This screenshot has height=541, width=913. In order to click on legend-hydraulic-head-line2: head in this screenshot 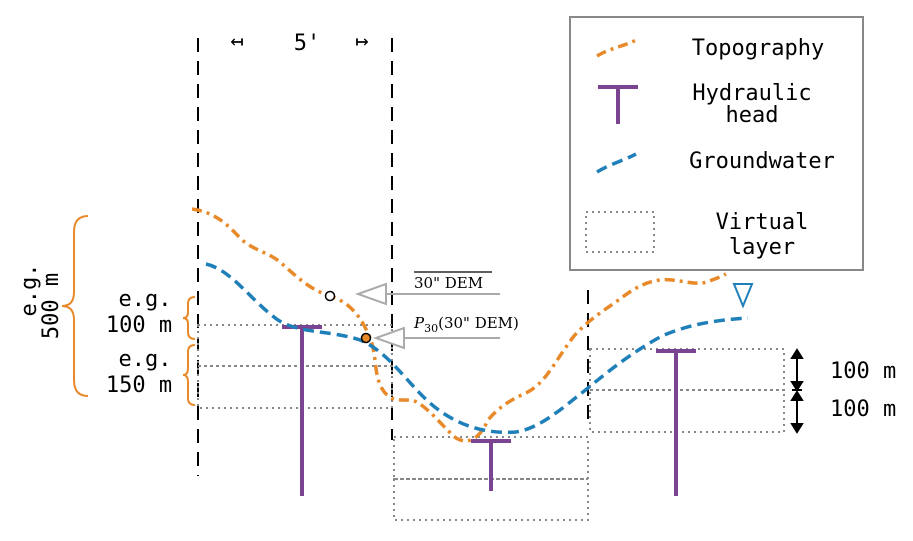, I will do `click(752, 115)`.